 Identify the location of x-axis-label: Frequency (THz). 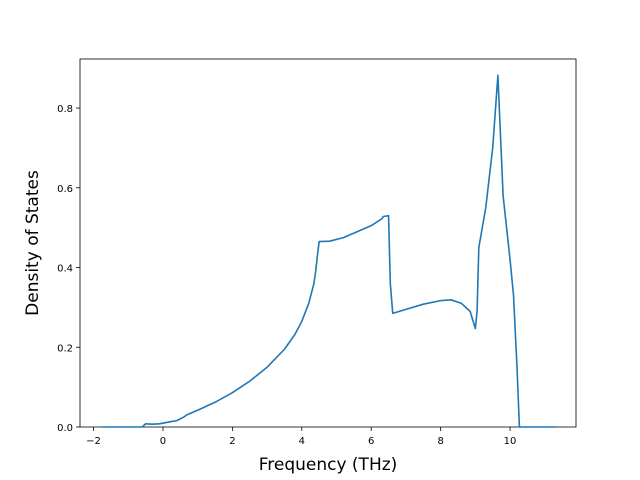
(328, 465).